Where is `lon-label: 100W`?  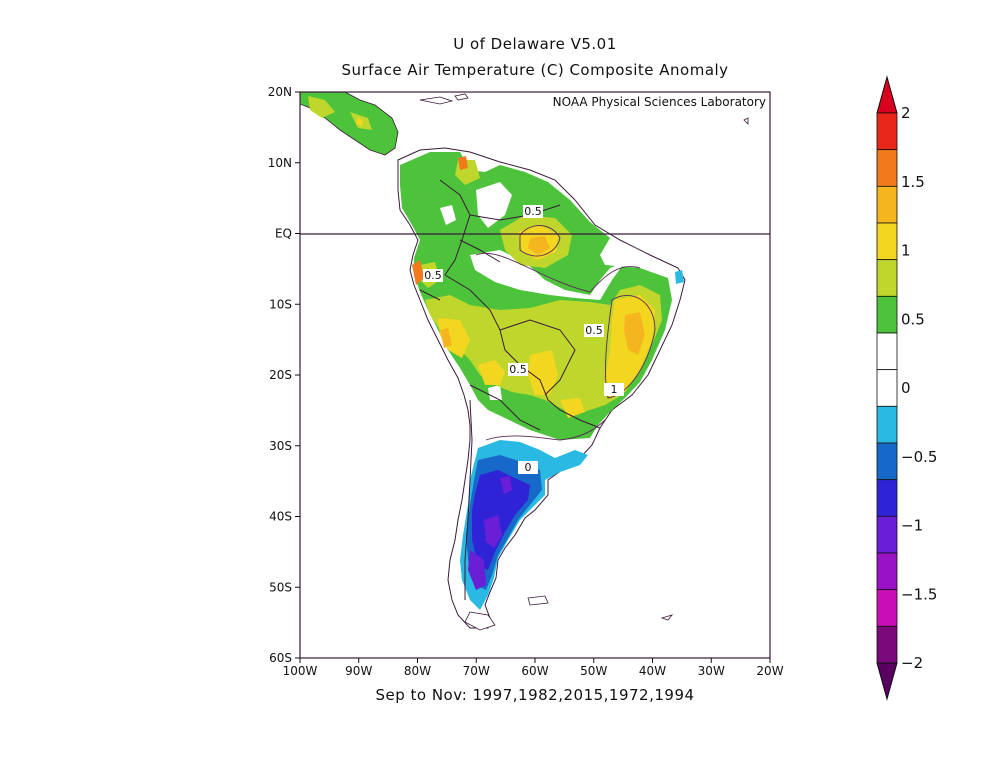 lon-label: 100W is located at coordinates (300, 671).